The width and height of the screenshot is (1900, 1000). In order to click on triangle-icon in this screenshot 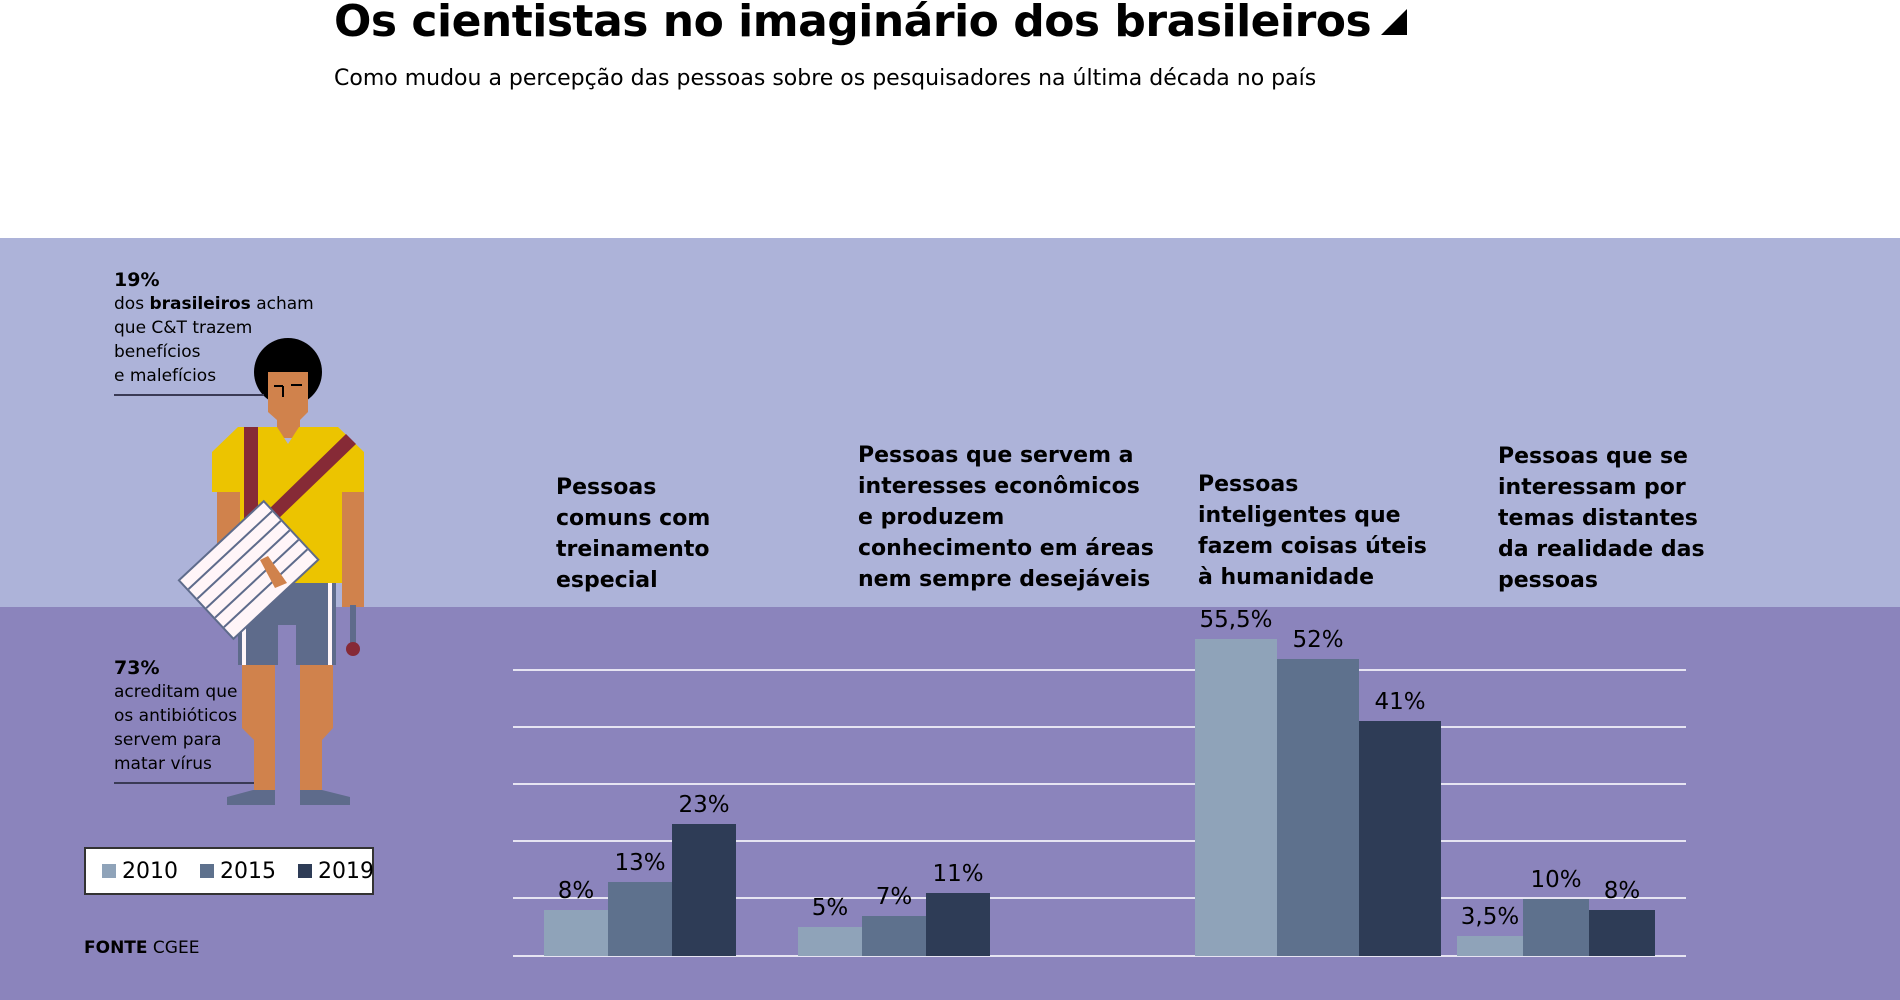, I will do `click(1394, 22)`.